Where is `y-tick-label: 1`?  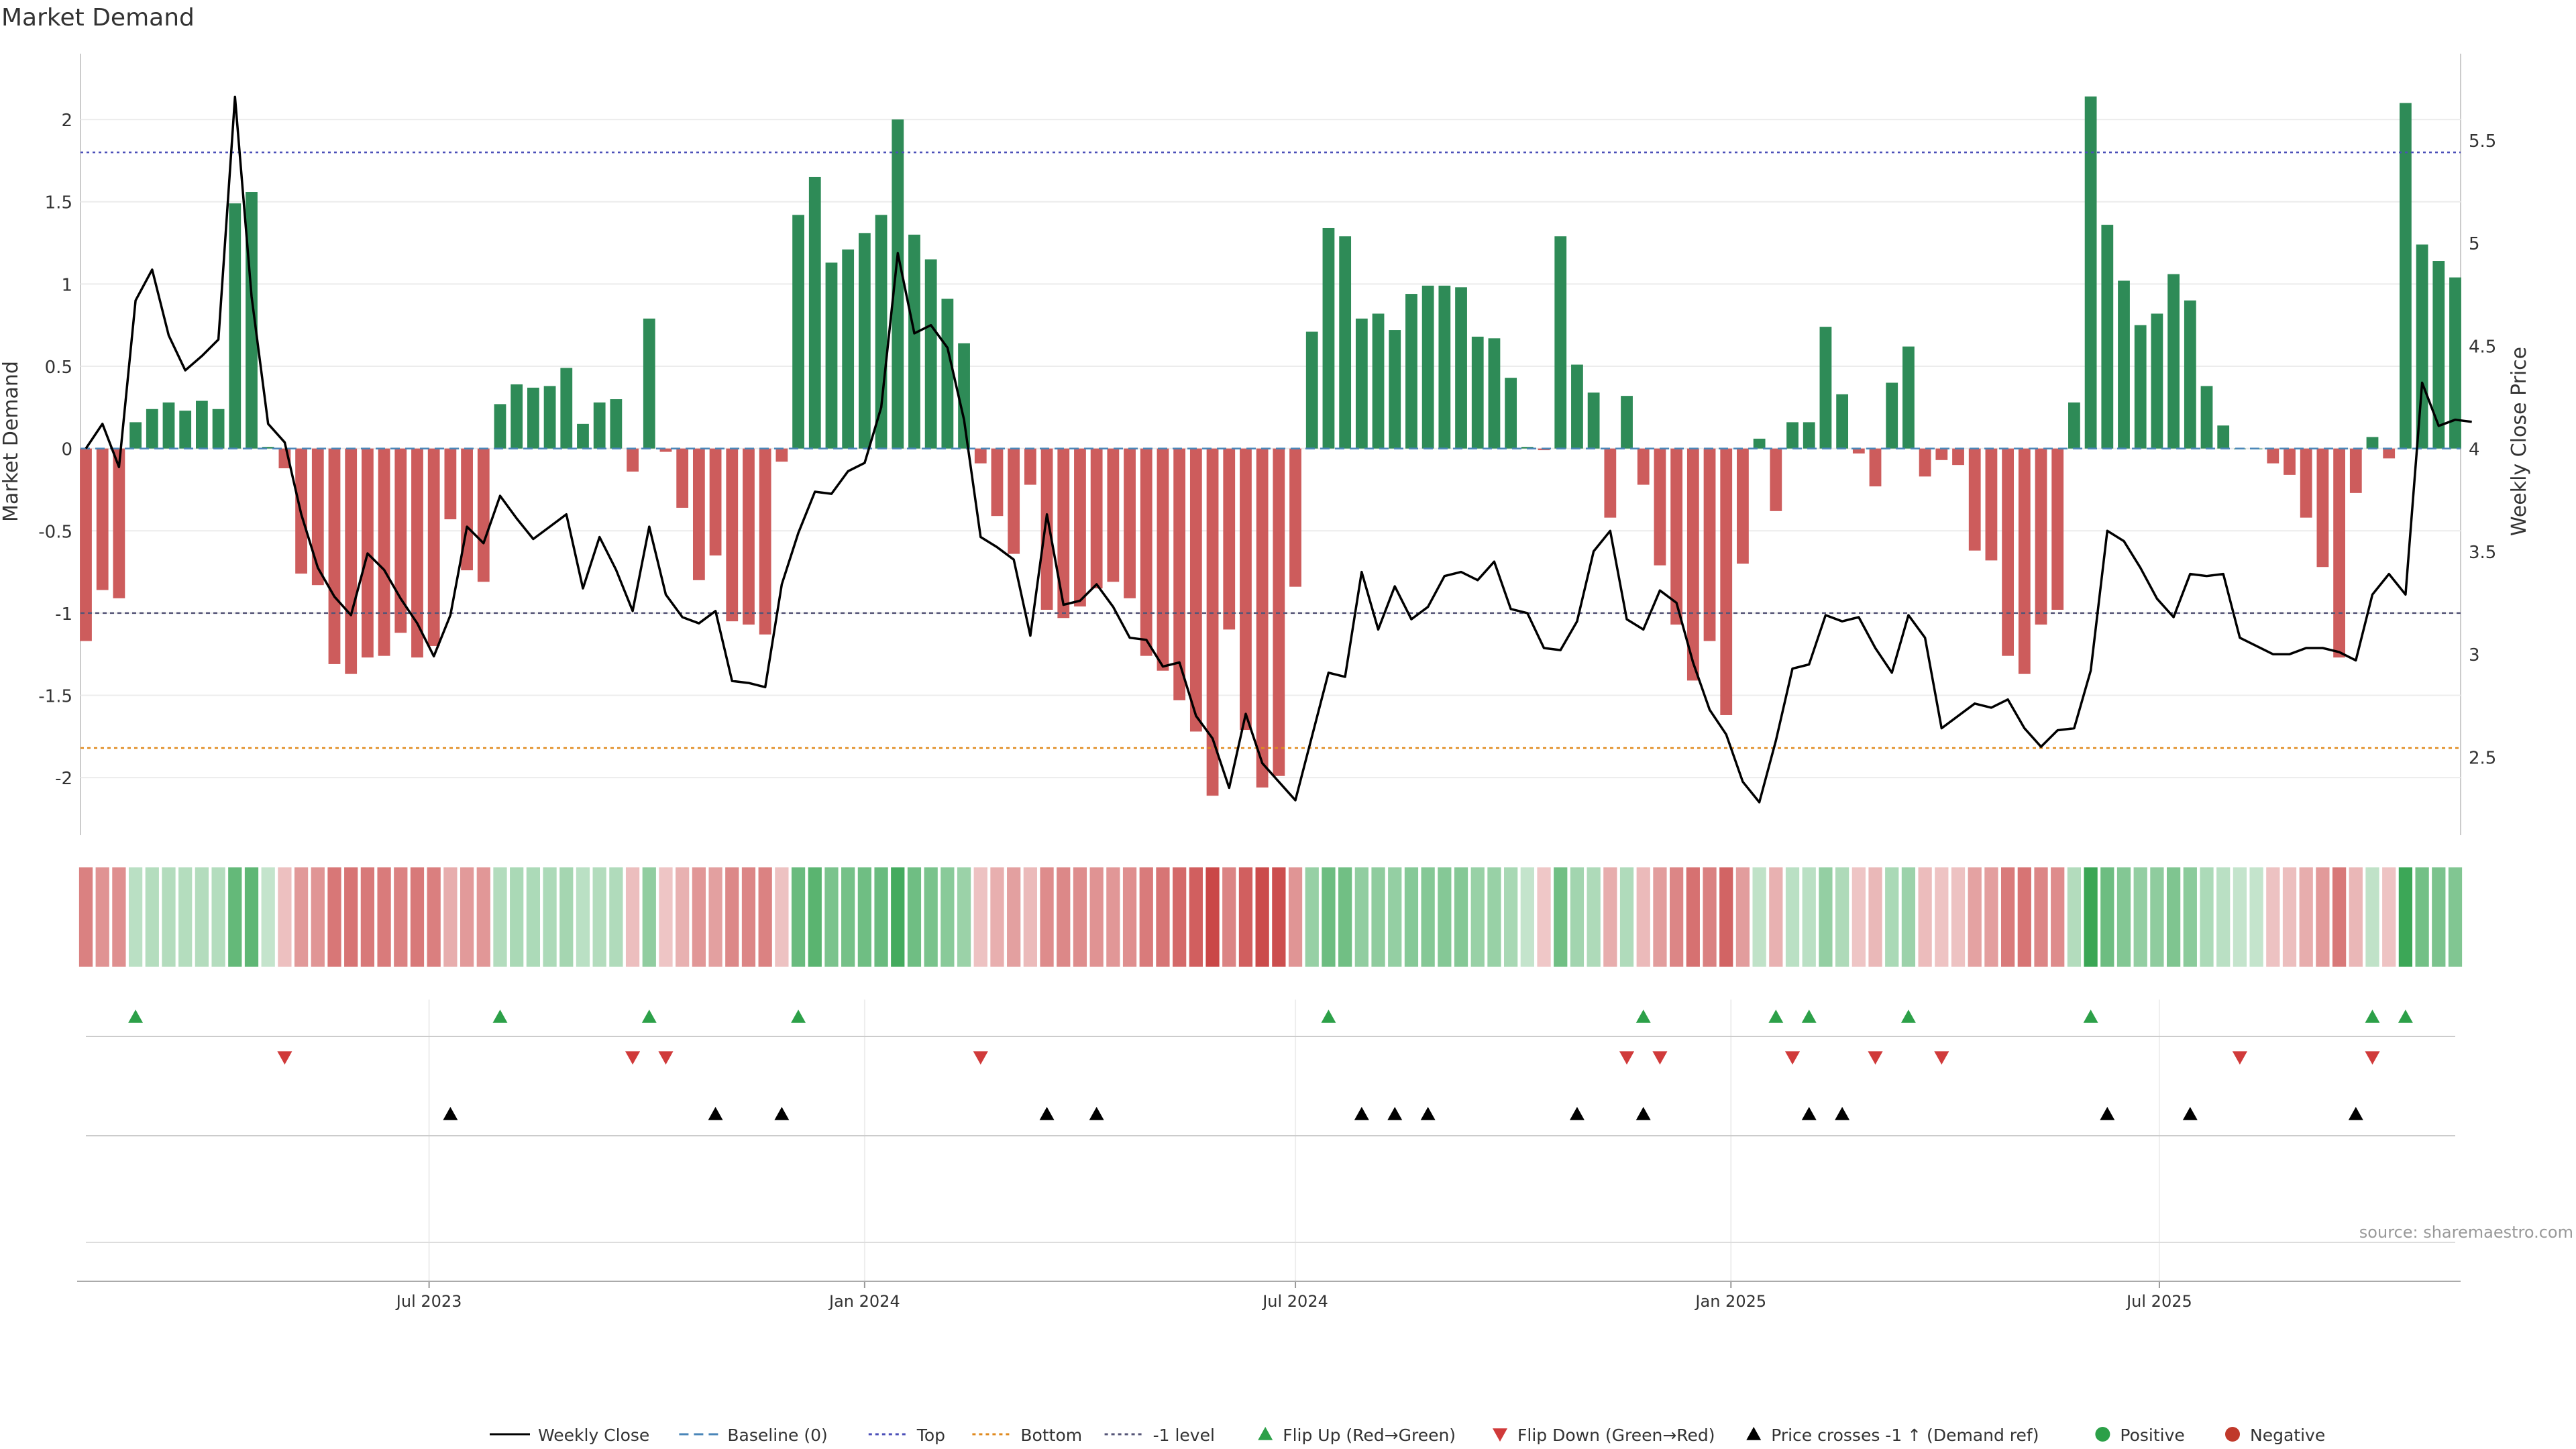
y-tick-label: 1 is located at coordinates (66, 285).